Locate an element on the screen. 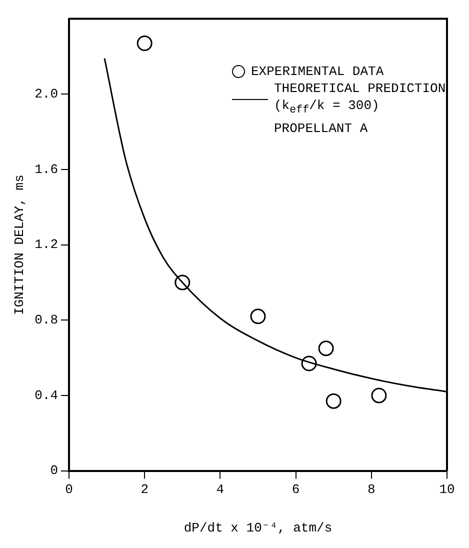 Image resolution: width=469 pixels, height=548 pixels. legend-label: THEORETICAL PREDICTION (k$_{eff}$/k = 300) is located at coordinates (360, 99).